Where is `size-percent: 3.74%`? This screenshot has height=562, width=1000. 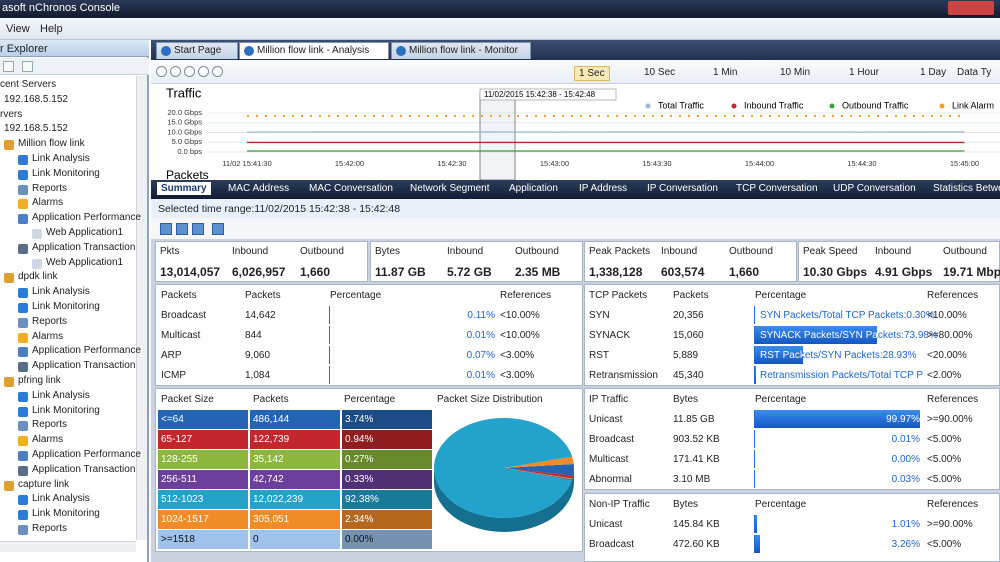
size-percent: 3.74% is located at coordinates (359, 419).